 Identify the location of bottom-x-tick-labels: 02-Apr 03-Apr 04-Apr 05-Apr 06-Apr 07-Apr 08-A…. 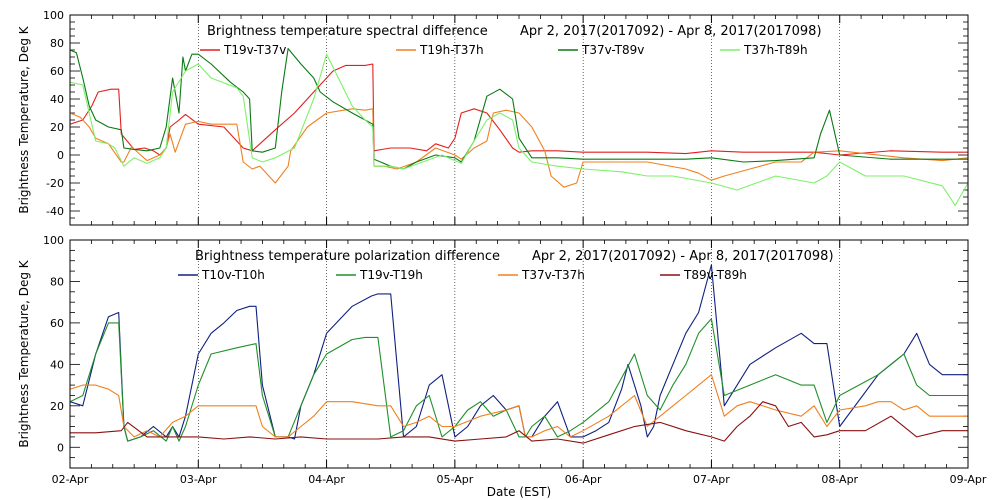
(519, 479).